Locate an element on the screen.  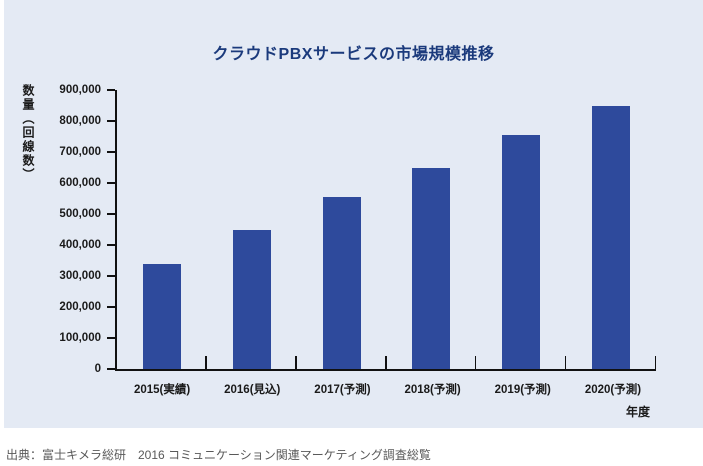
y-axis-tick-label: 100,000 is located at coordinates (80, 338).